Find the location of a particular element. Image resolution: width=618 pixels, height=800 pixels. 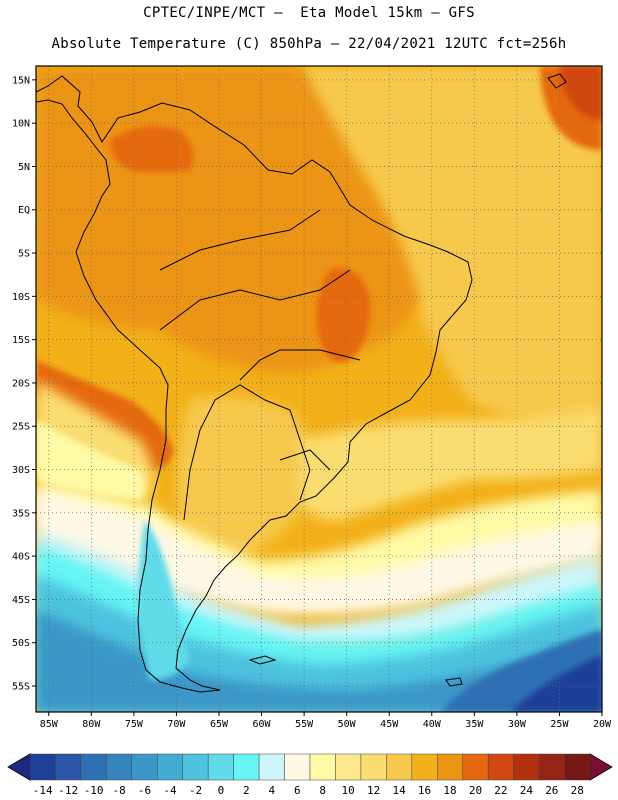

colorbar-label: -2 is located at coordinates (195, 790).